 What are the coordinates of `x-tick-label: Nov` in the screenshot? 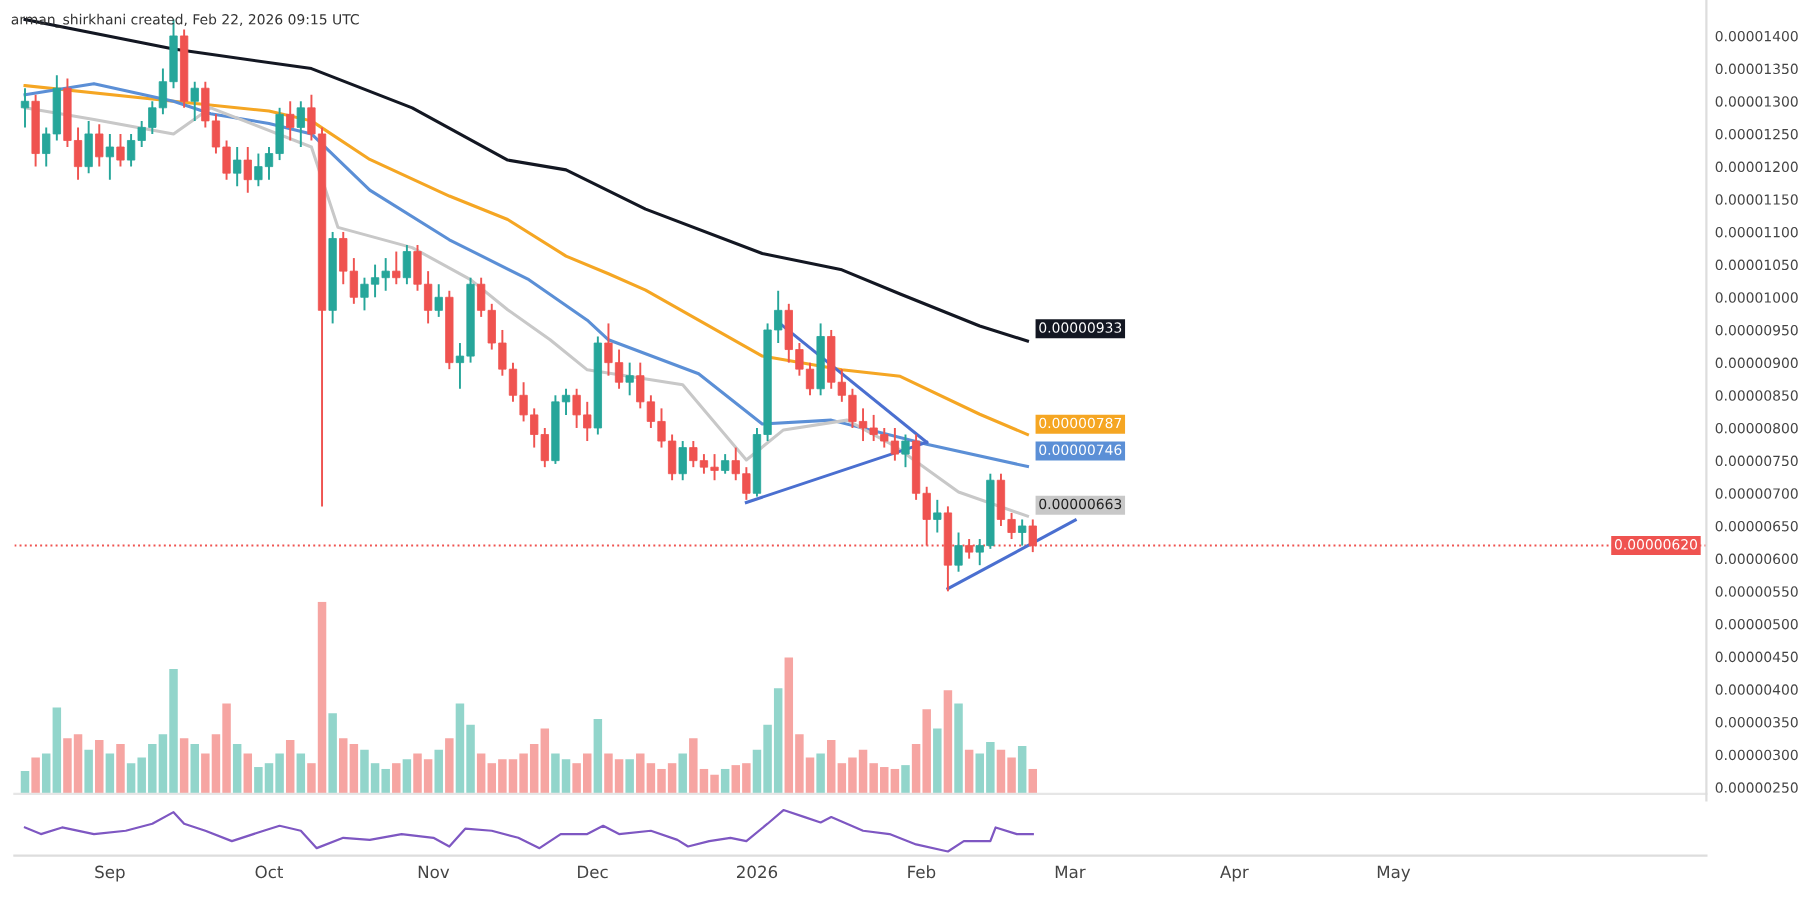 It's located at (434, 872).